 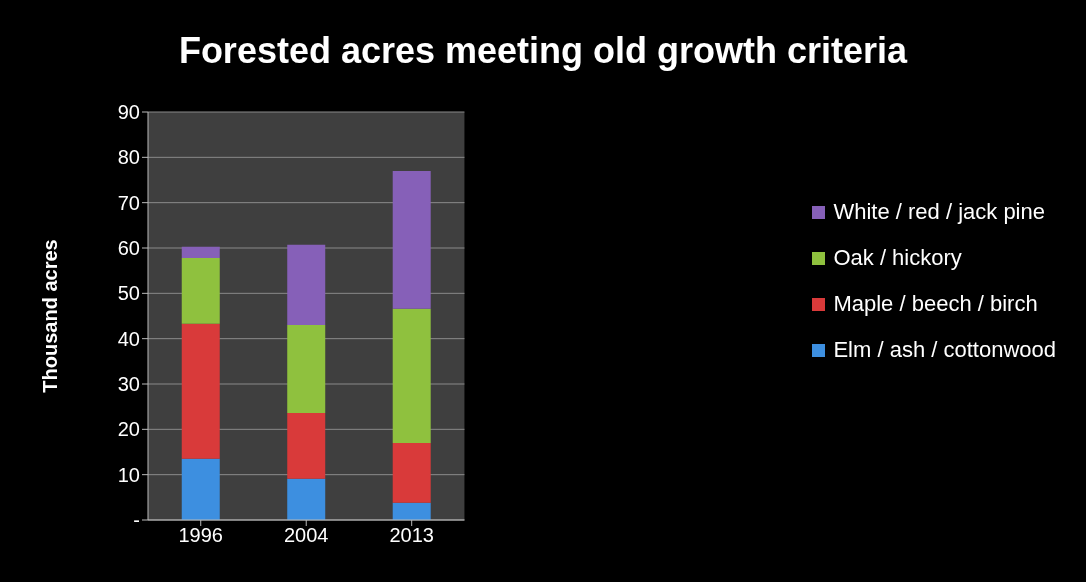 What do you see at coordinates (935, 304) in the screenshot?
I see `legend-label: Maple / beech / birch` at bounding box center [935, 304].